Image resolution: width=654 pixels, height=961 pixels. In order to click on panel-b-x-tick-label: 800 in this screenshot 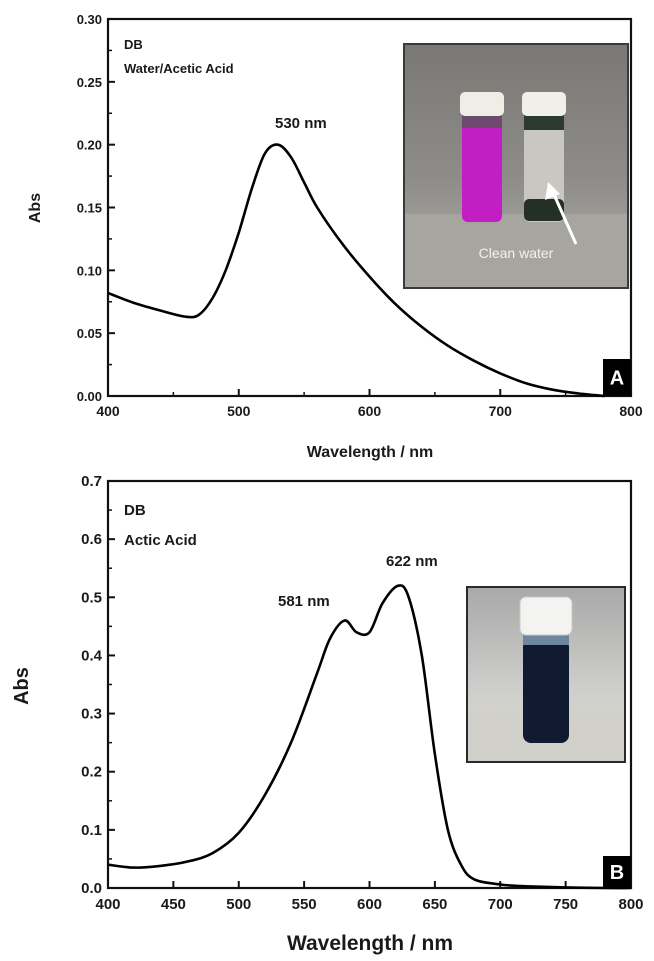, I will do `click(630, 904)`.